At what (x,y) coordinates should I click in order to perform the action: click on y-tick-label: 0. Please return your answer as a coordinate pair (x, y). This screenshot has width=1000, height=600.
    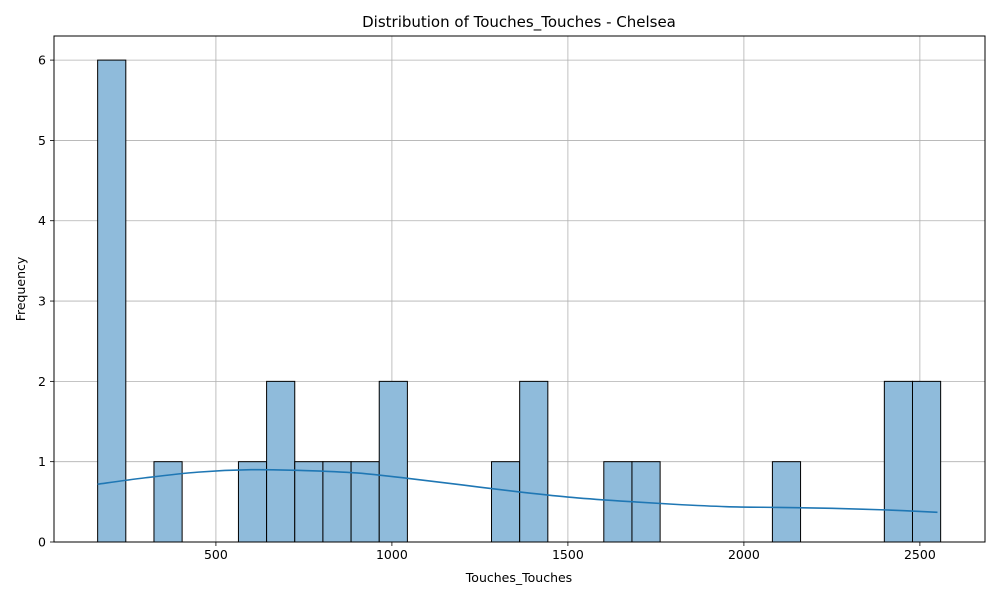
    Looking at the image, I should click on (42, 542).